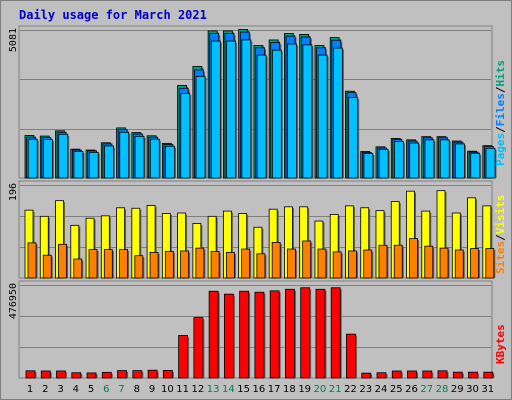 The image size is (512, 400). Describe the element at coordinates (167, 389) in the screenshot. I see `x-tick-label-day-10: 10` at that location.